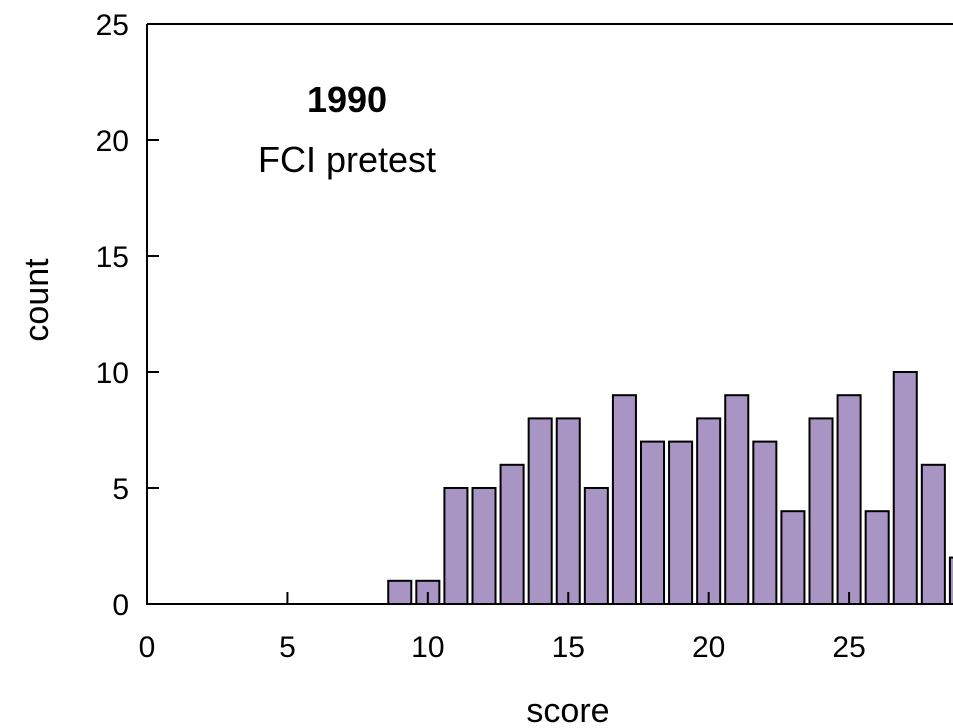  I want to click on x-tick-label: 15, so click(568, 647).